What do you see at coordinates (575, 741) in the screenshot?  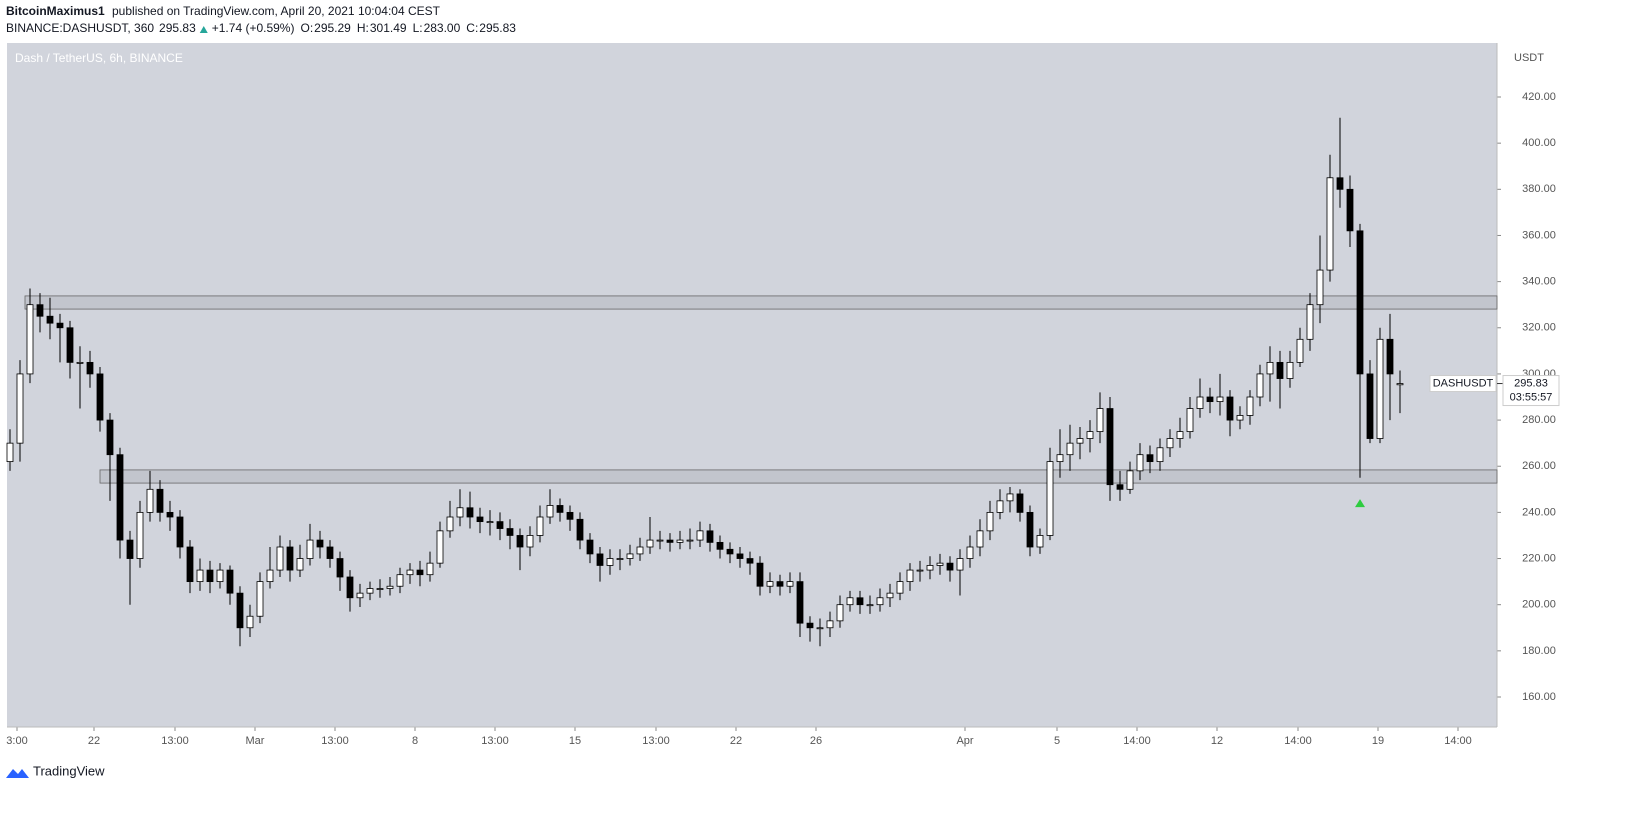 I see `x-tick-label: 15` at bounding box center [575, 741].